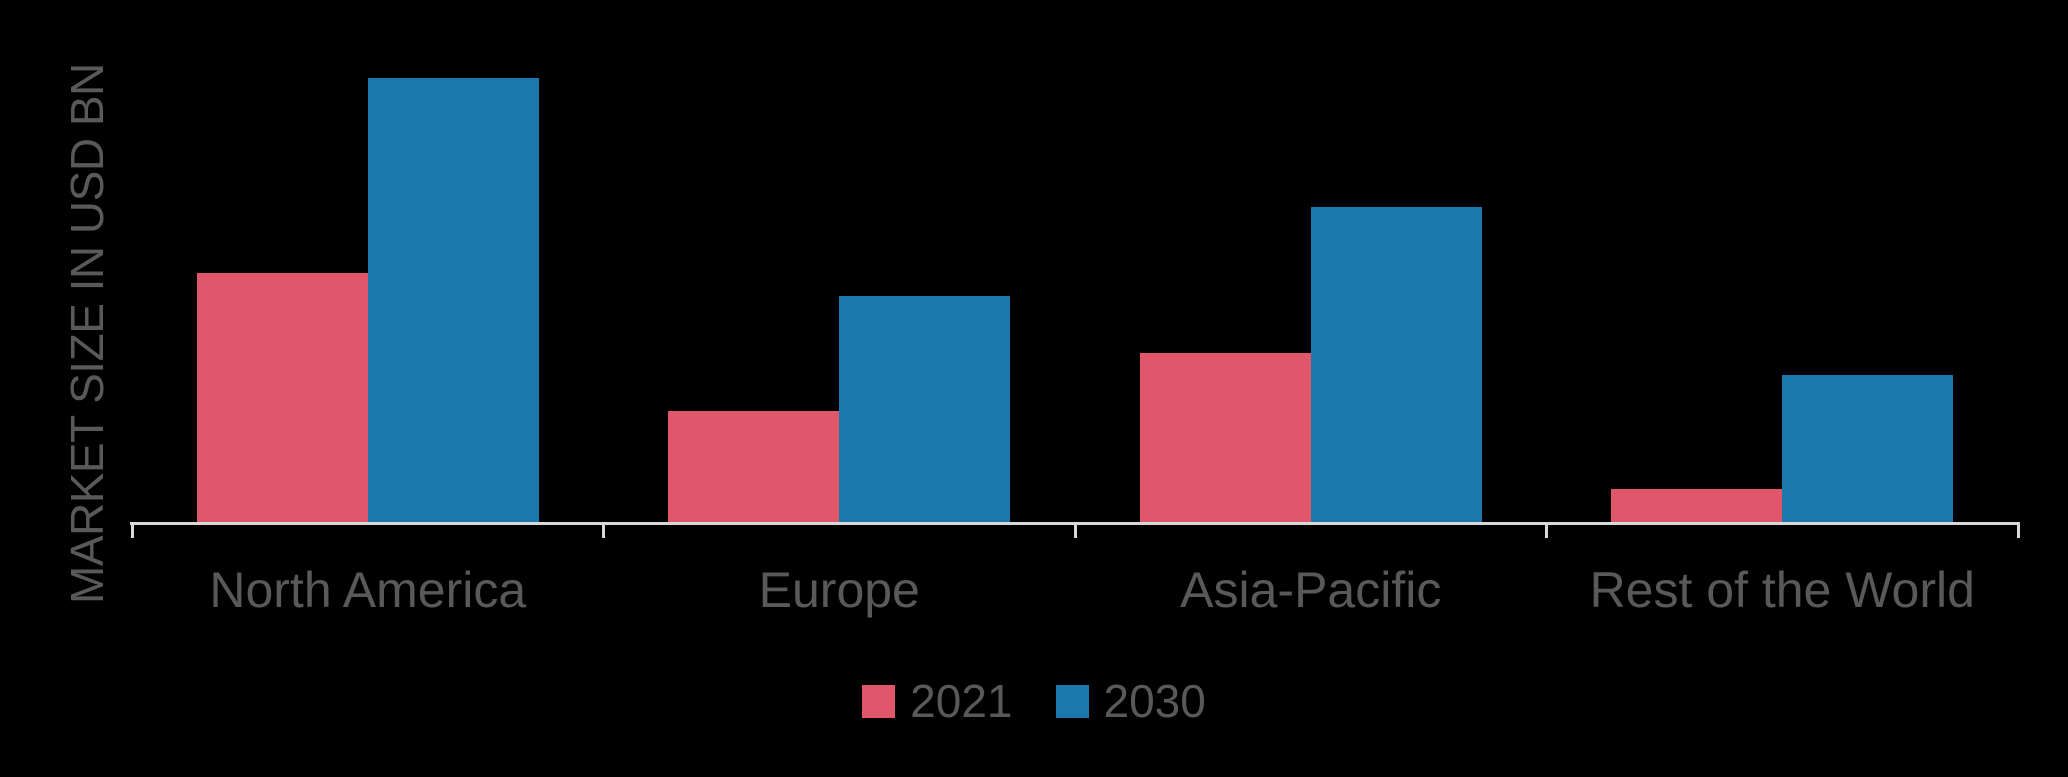  I want to click on bar-2030-rest-of-the-world, so click(1868, 448).